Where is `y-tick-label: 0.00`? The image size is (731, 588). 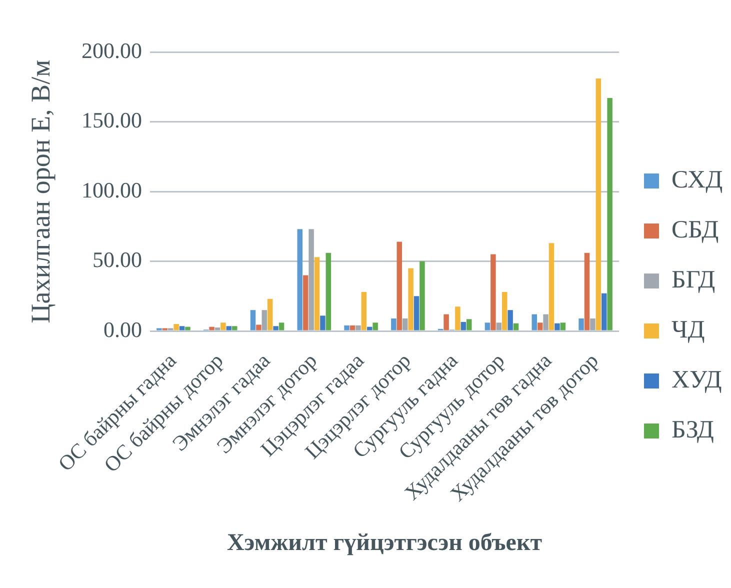 y-tick-label: 0.00 is located at coordinates (123, 329).